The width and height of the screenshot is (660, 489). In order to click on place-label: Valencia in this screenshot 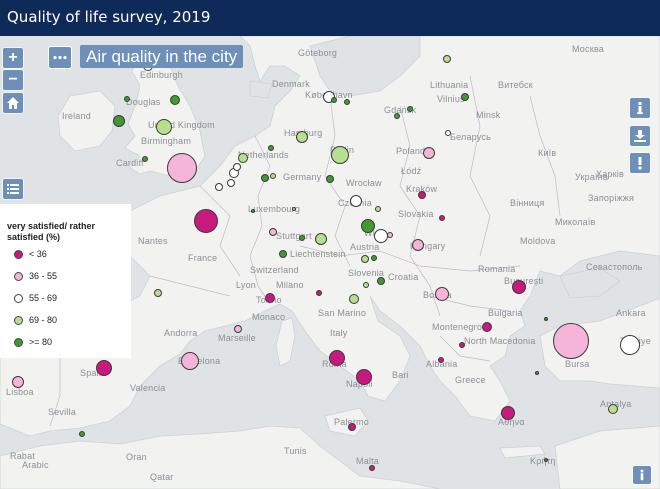, I will do `click(148, 388)`.